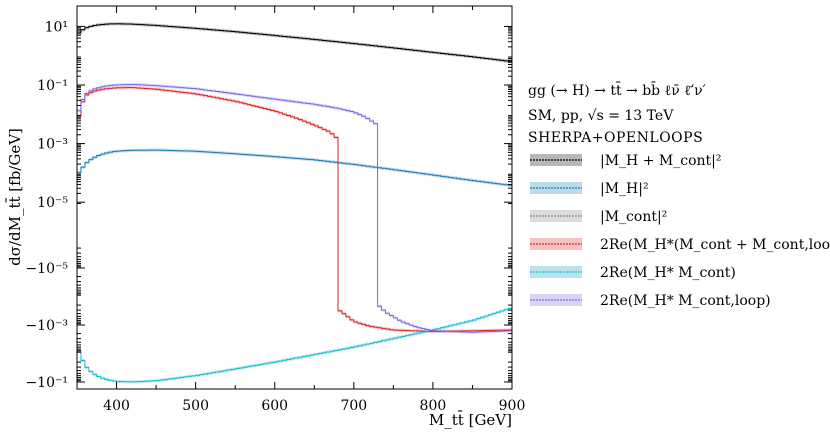 Image resolution: width=830 pixels, height=437 pixels. Describe the element at coordinates (685, 301) in the screenshot. I see `legend-label-5: 2Re(M_H* M_cont,loop)` at that location.